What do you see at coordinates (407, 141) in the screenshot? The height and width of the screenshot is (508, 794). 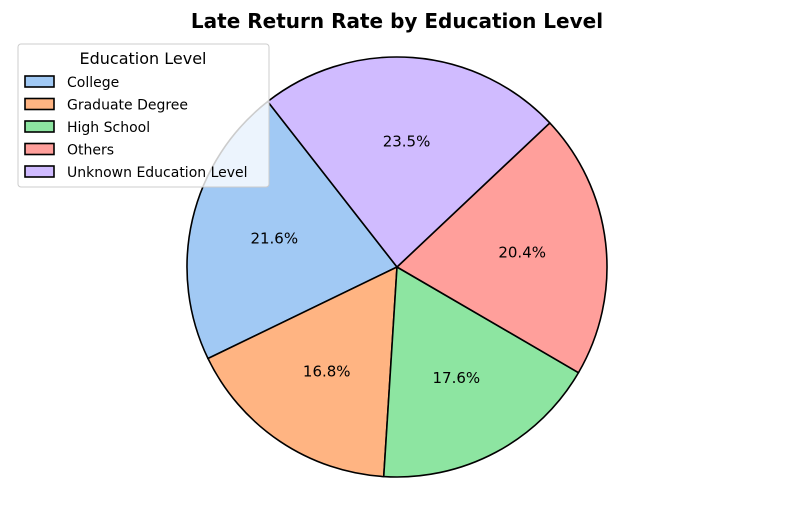 I see `pct-label-unknown-education-level: 23.5%` at bounding box center [407, 141].